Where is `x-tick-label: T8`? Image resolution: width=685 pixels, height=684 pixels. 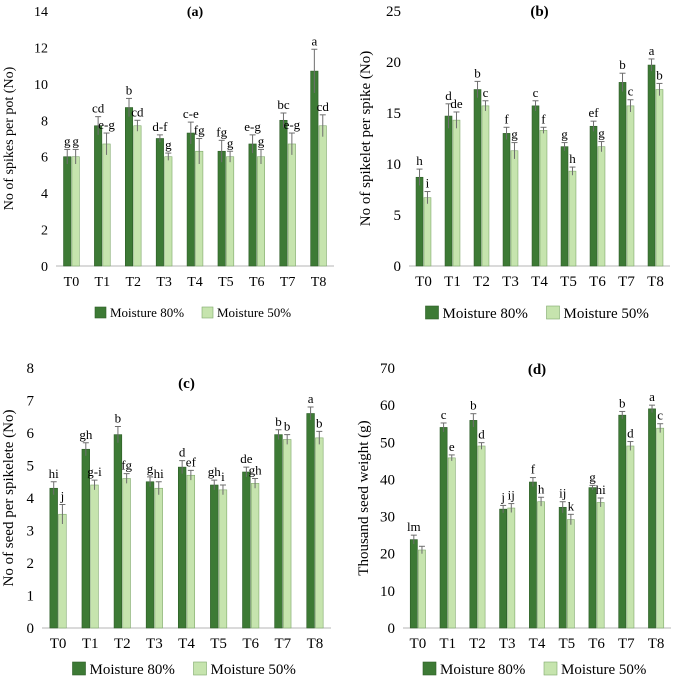 x-tick-label: T8 is located at coordinates (319, 282).